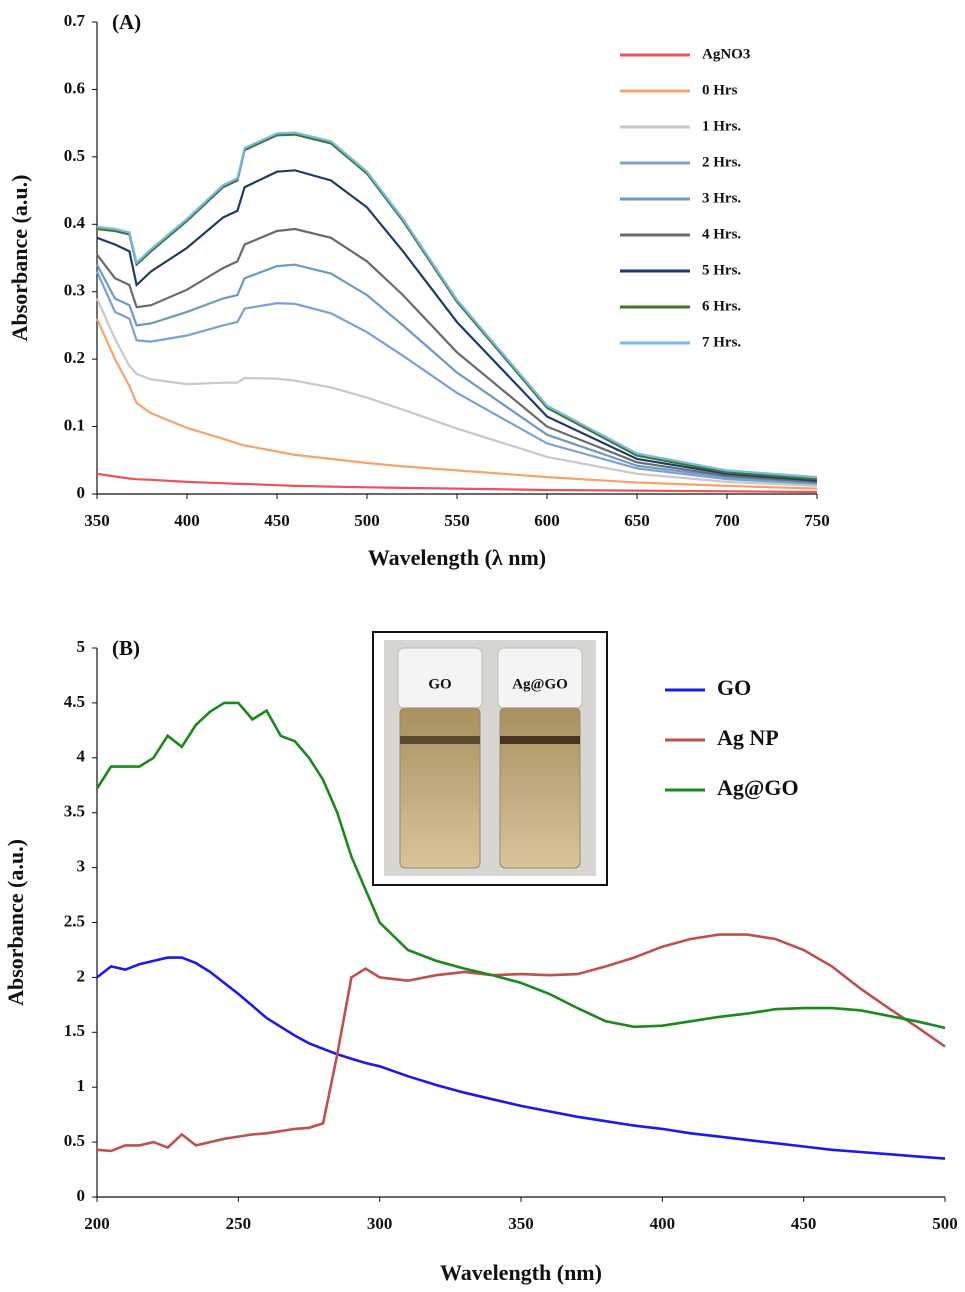 This screenshot has height=1292, width=965. I want to click on x-axis-title: Wavelength (λ nm), so click(457, 557).